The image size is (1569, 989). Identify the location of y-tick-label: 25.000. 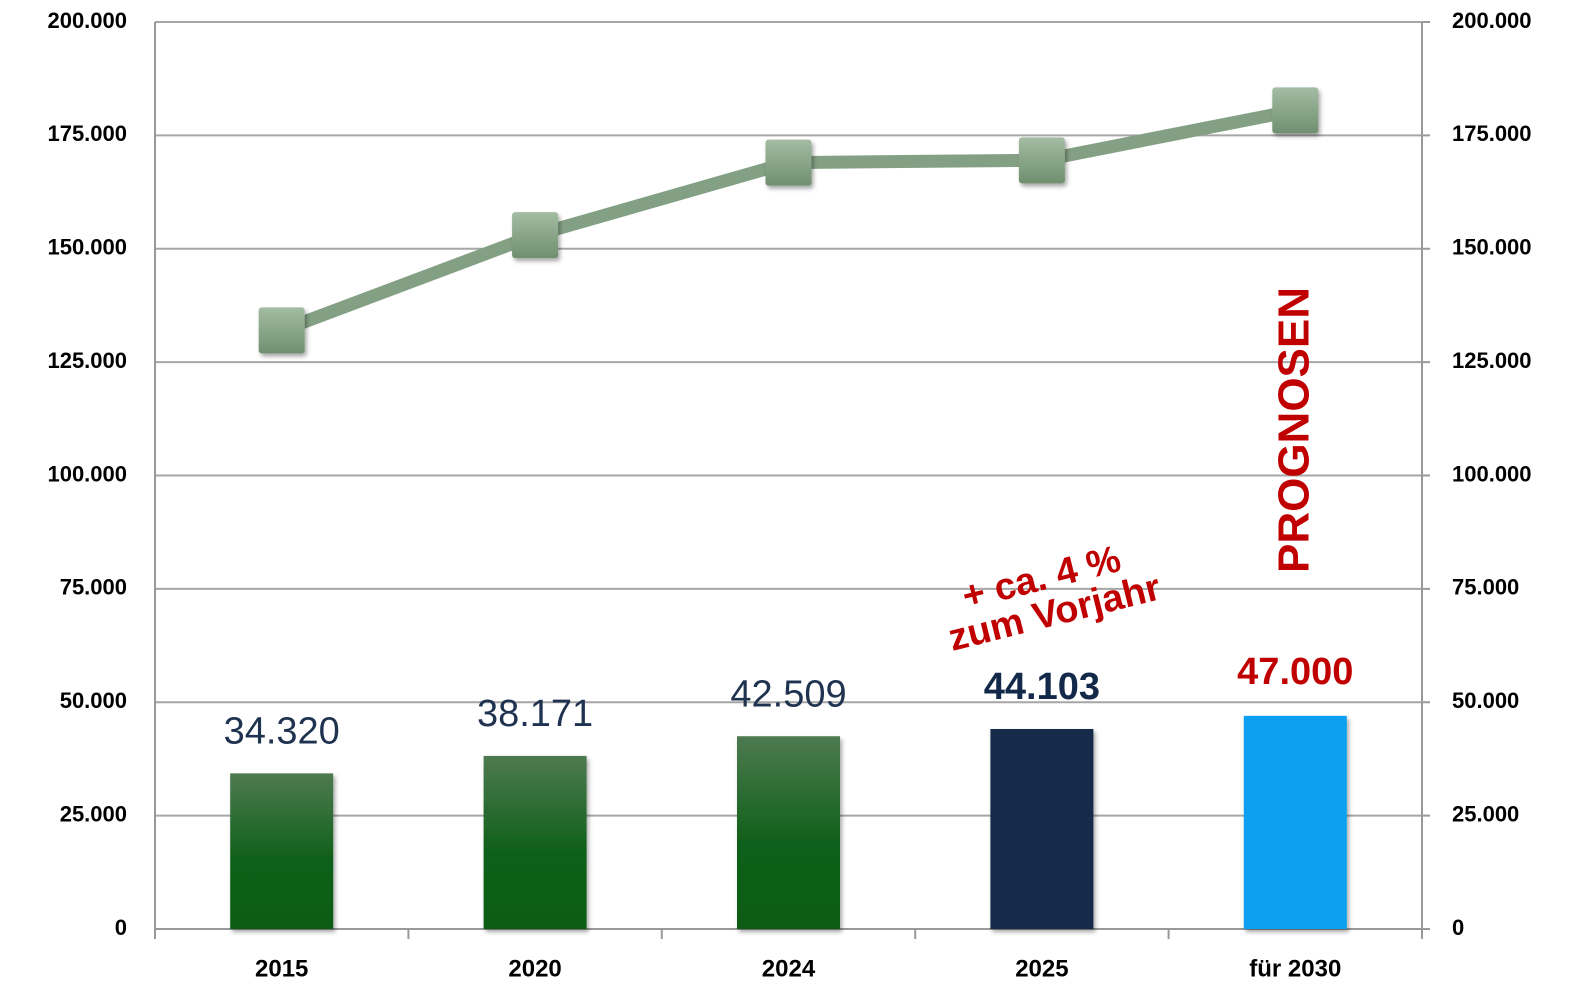
(93, 813).